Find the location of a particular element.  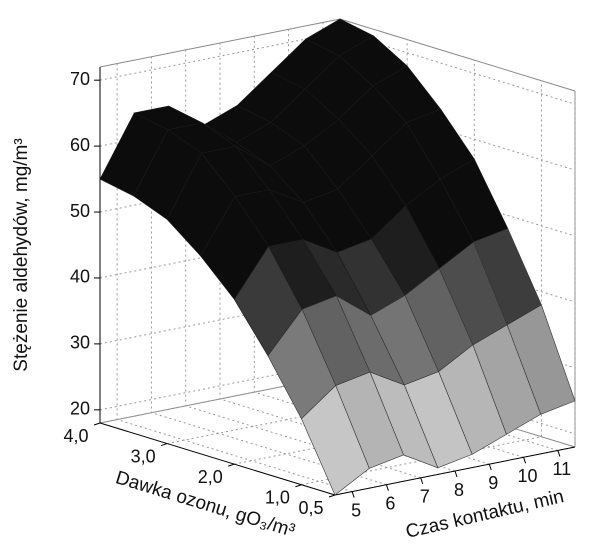

y-tick-label: 4,0 is located at coordinates (75, 436).